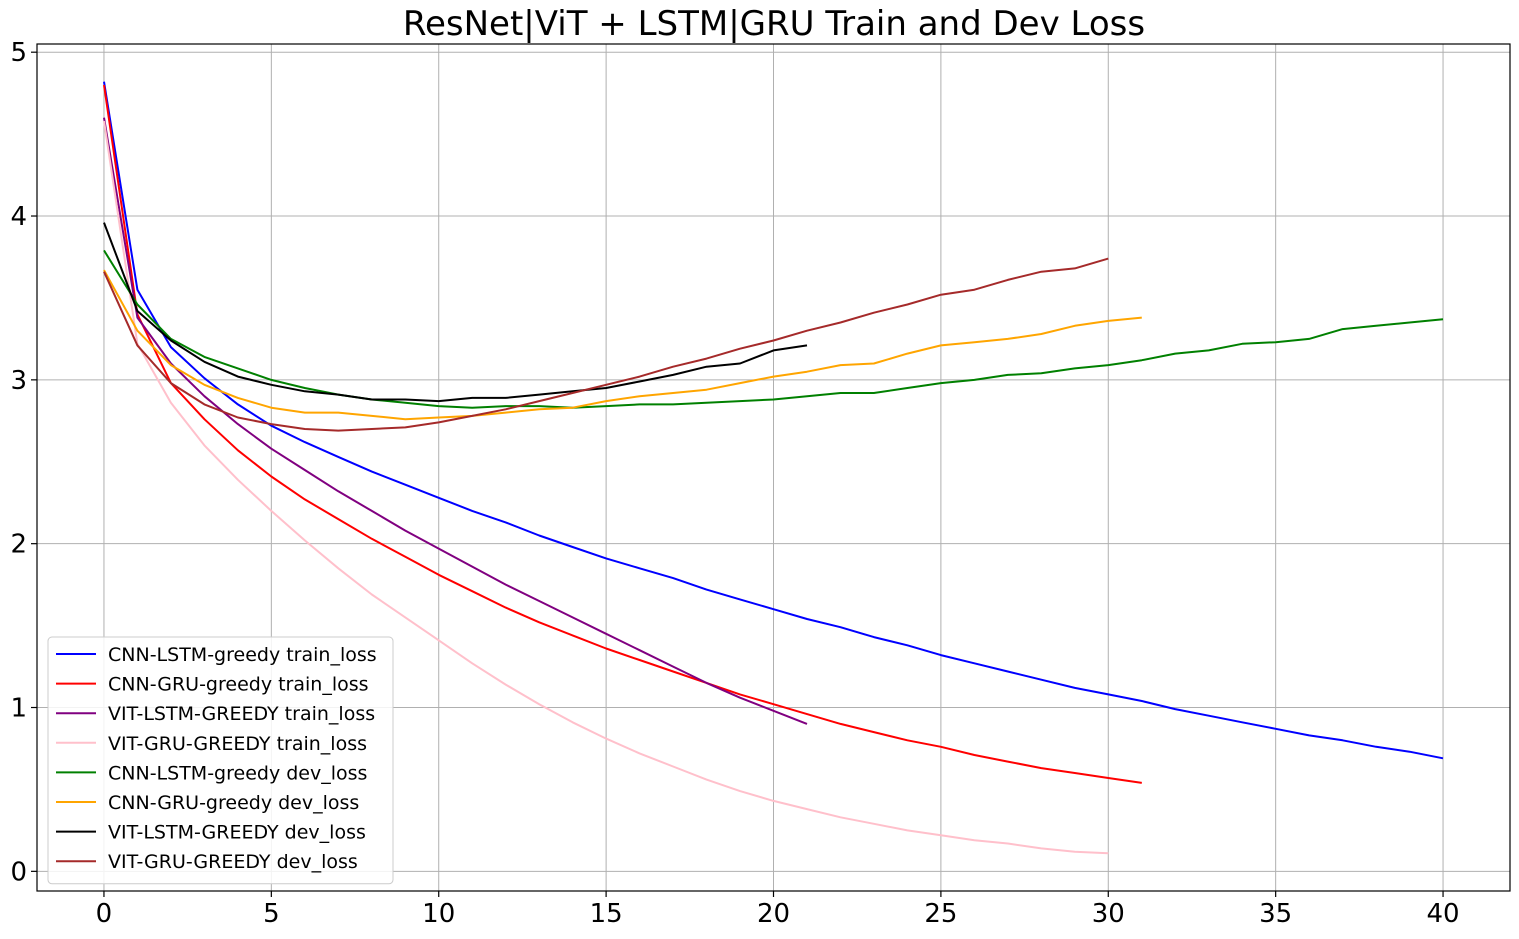  Describe the element at coordinates (242, 655) in the screenshot. I see `legend-label: CNN-LSTM-greedy train_loss` at that location.